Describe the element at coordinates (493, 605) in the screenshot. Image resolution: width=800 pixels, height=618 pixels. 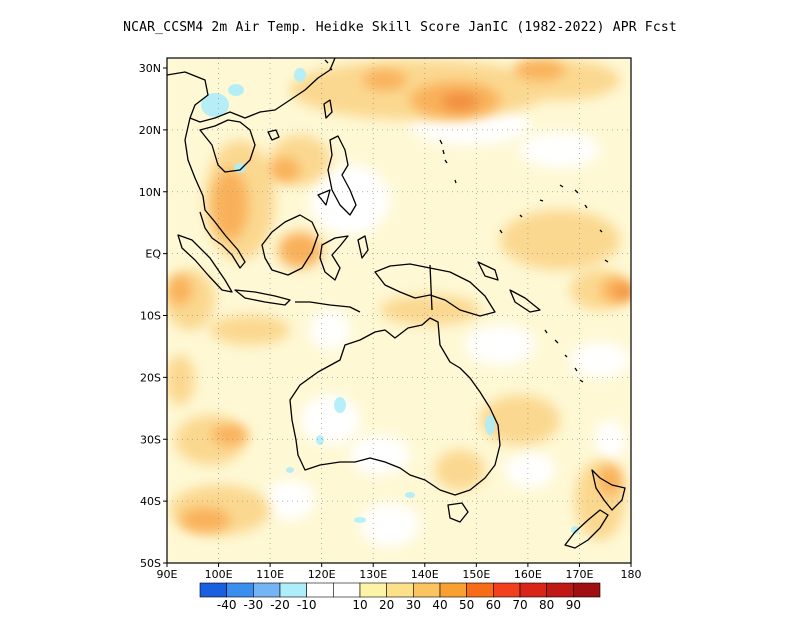
I see `colorbar-label: 60` at that location.